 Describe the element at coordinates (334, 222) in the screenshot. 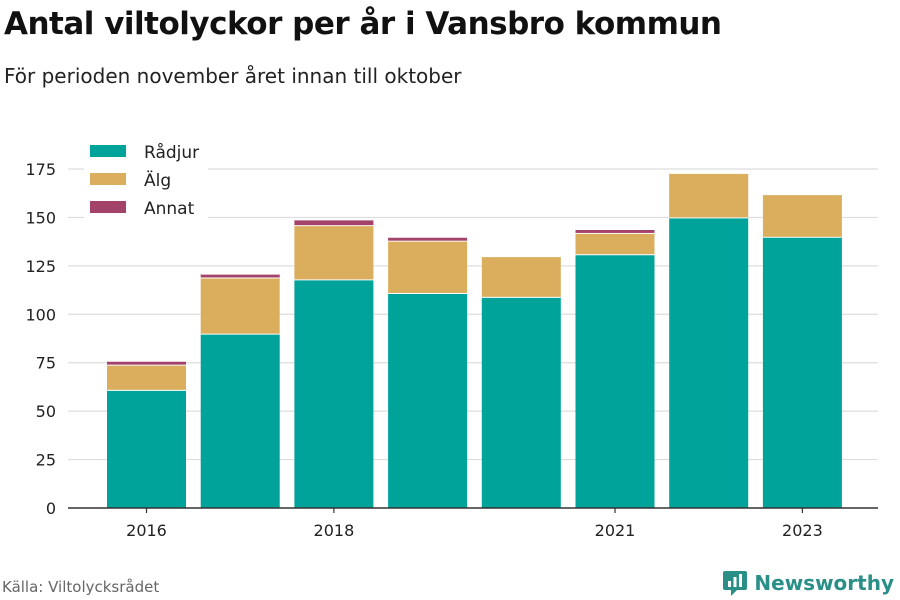

I see `bar-annat-2018` at that location.